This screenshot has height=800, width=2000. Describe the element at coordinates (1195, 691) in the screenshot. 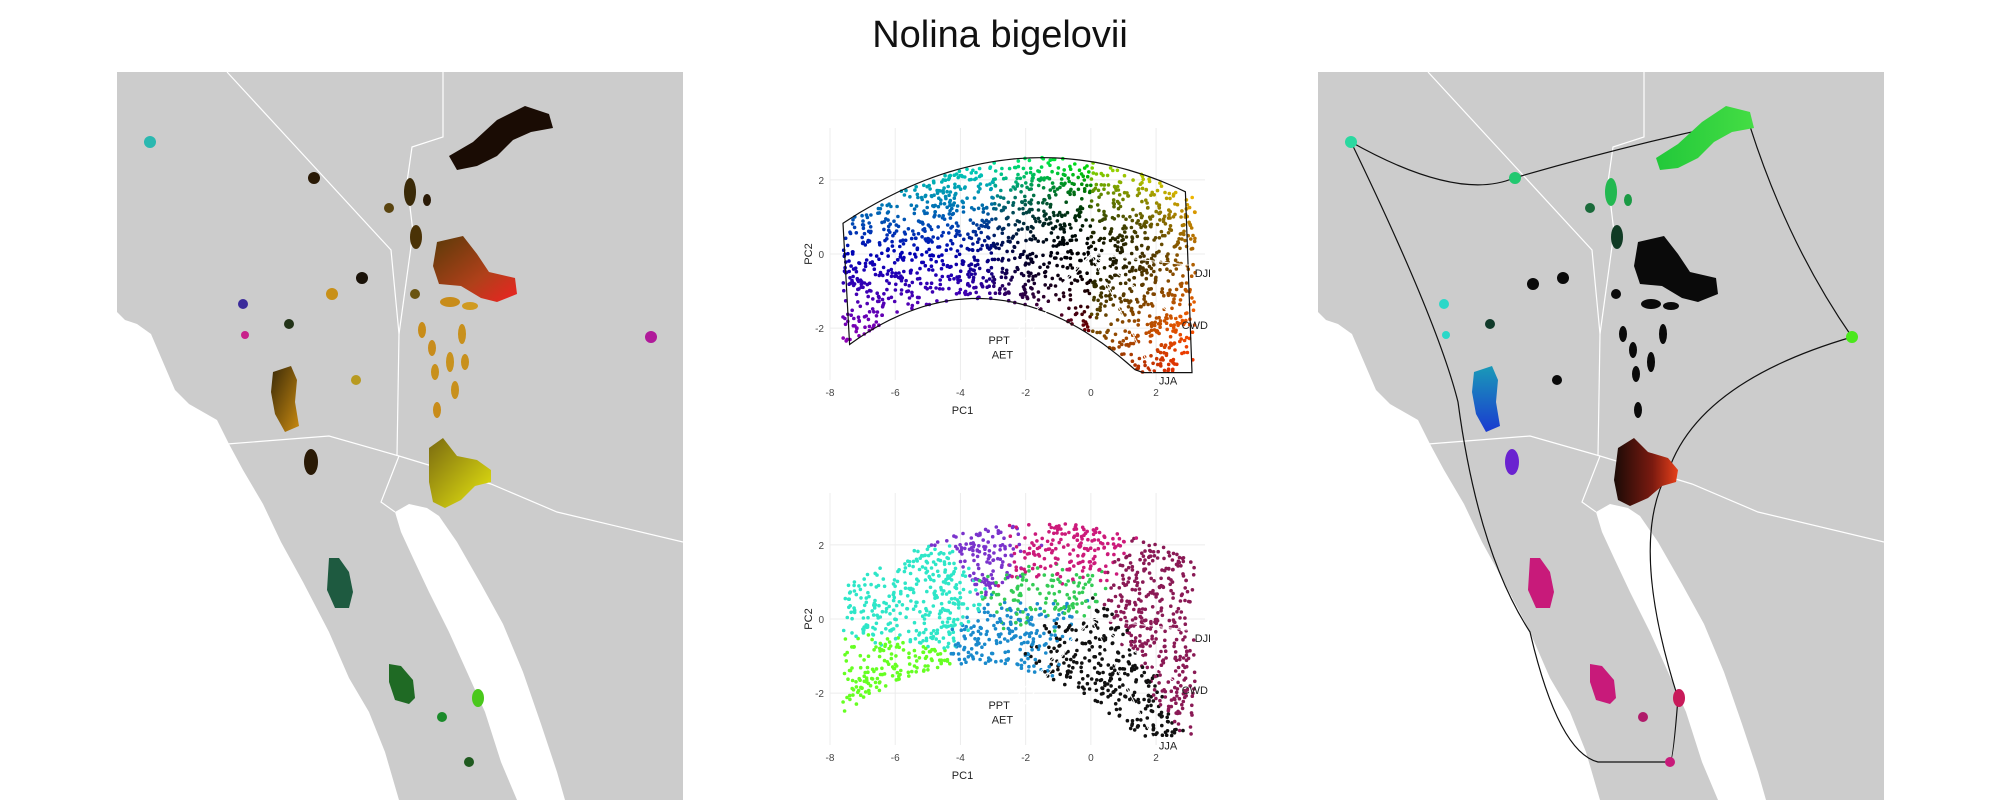

I see `loading-label: CWD` at that location.